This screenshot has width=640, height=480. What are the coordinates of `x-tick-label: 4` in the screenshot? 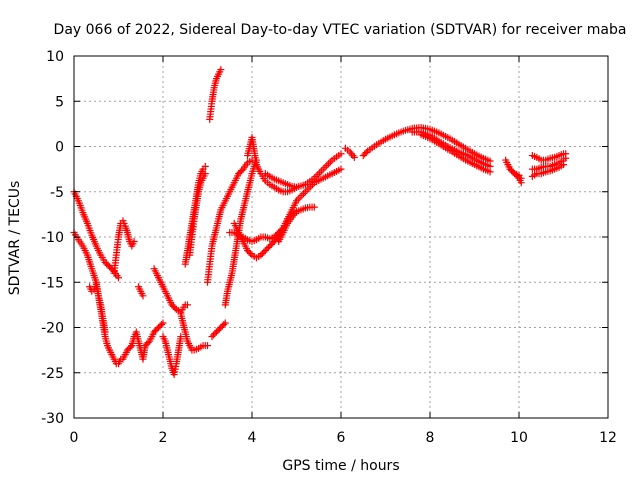 It's located at (252, 438).